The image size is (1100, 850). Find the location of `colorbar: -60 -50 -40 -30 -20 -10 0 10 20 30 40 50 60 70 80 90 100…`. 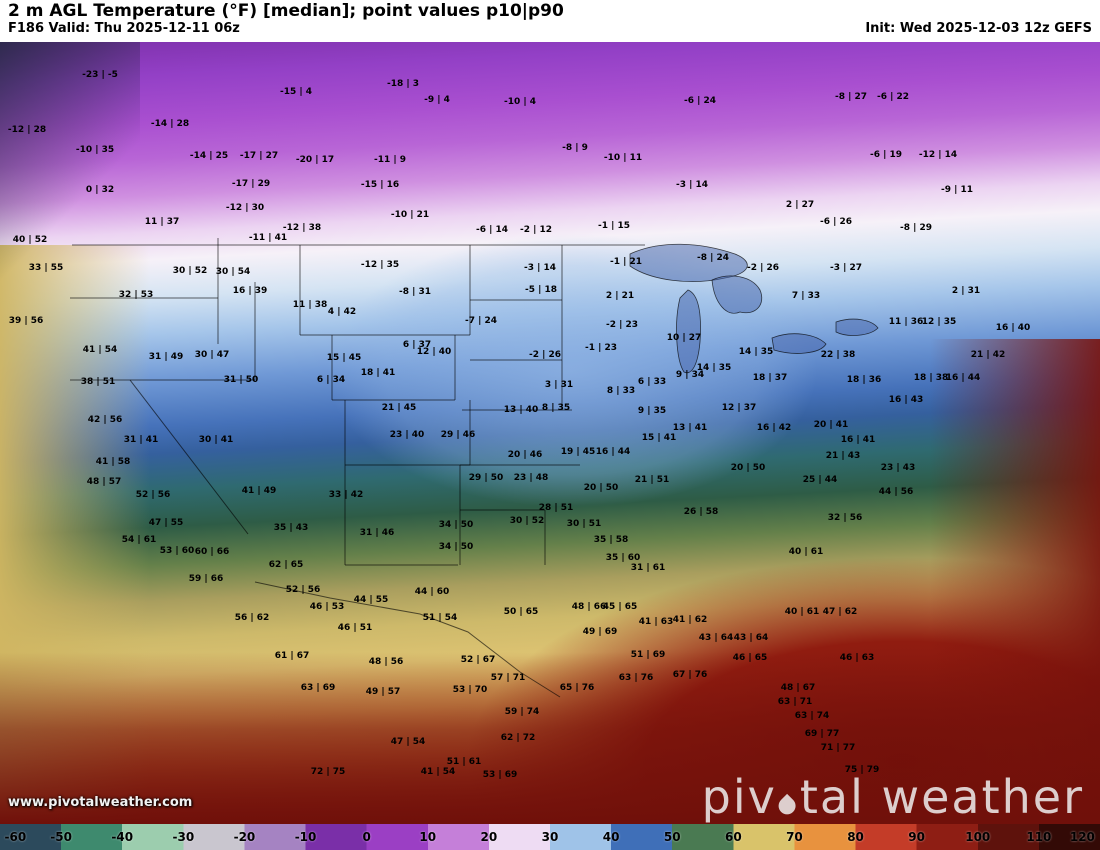

colorbar: -60 -50 -40 -30 -20 -10 0 10 20 30 40 50 60 70 80 90 100… is located at coordinates (550, 837).